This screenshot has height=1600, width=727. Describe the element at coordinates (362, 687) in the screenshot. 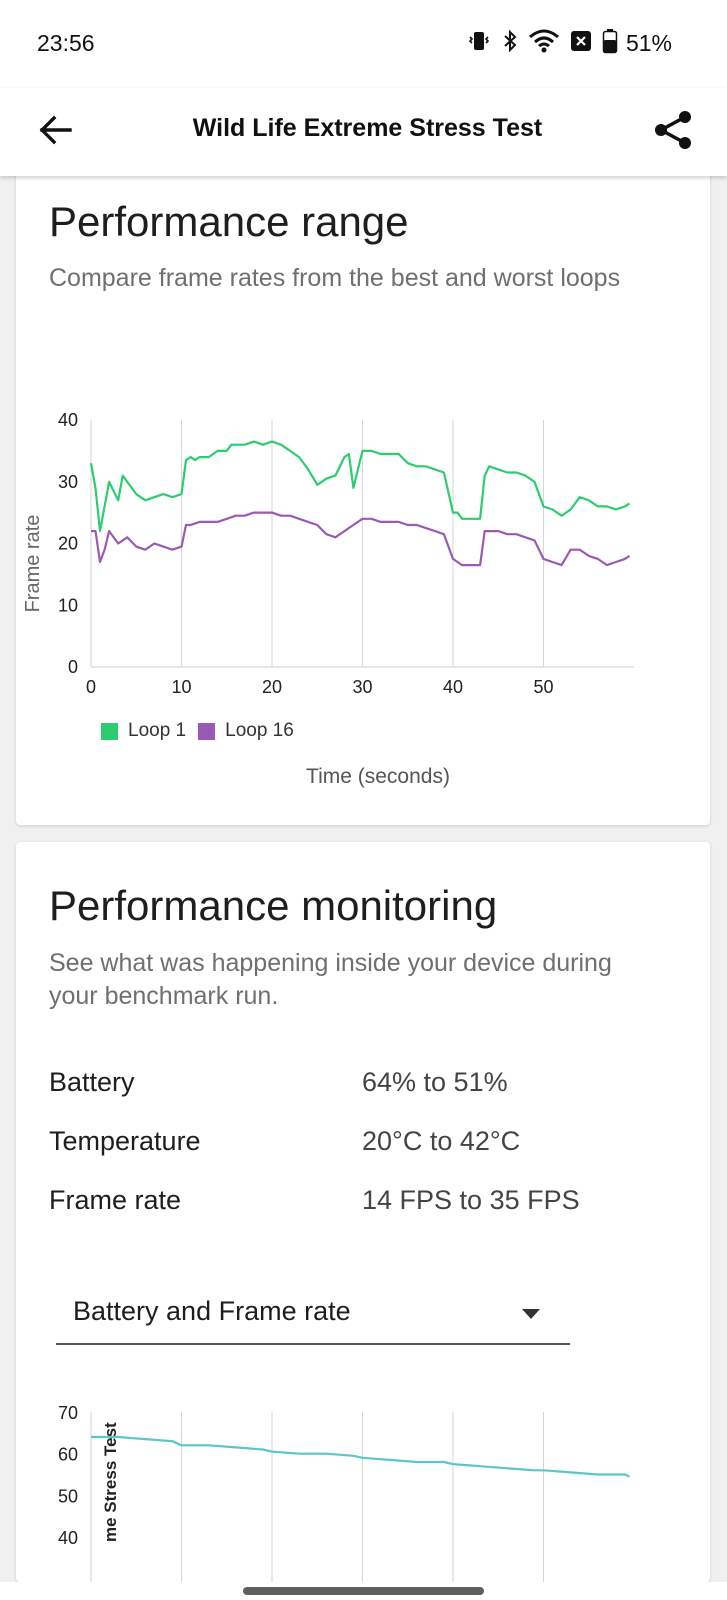

I see `x-tick-label: 30` at that location.